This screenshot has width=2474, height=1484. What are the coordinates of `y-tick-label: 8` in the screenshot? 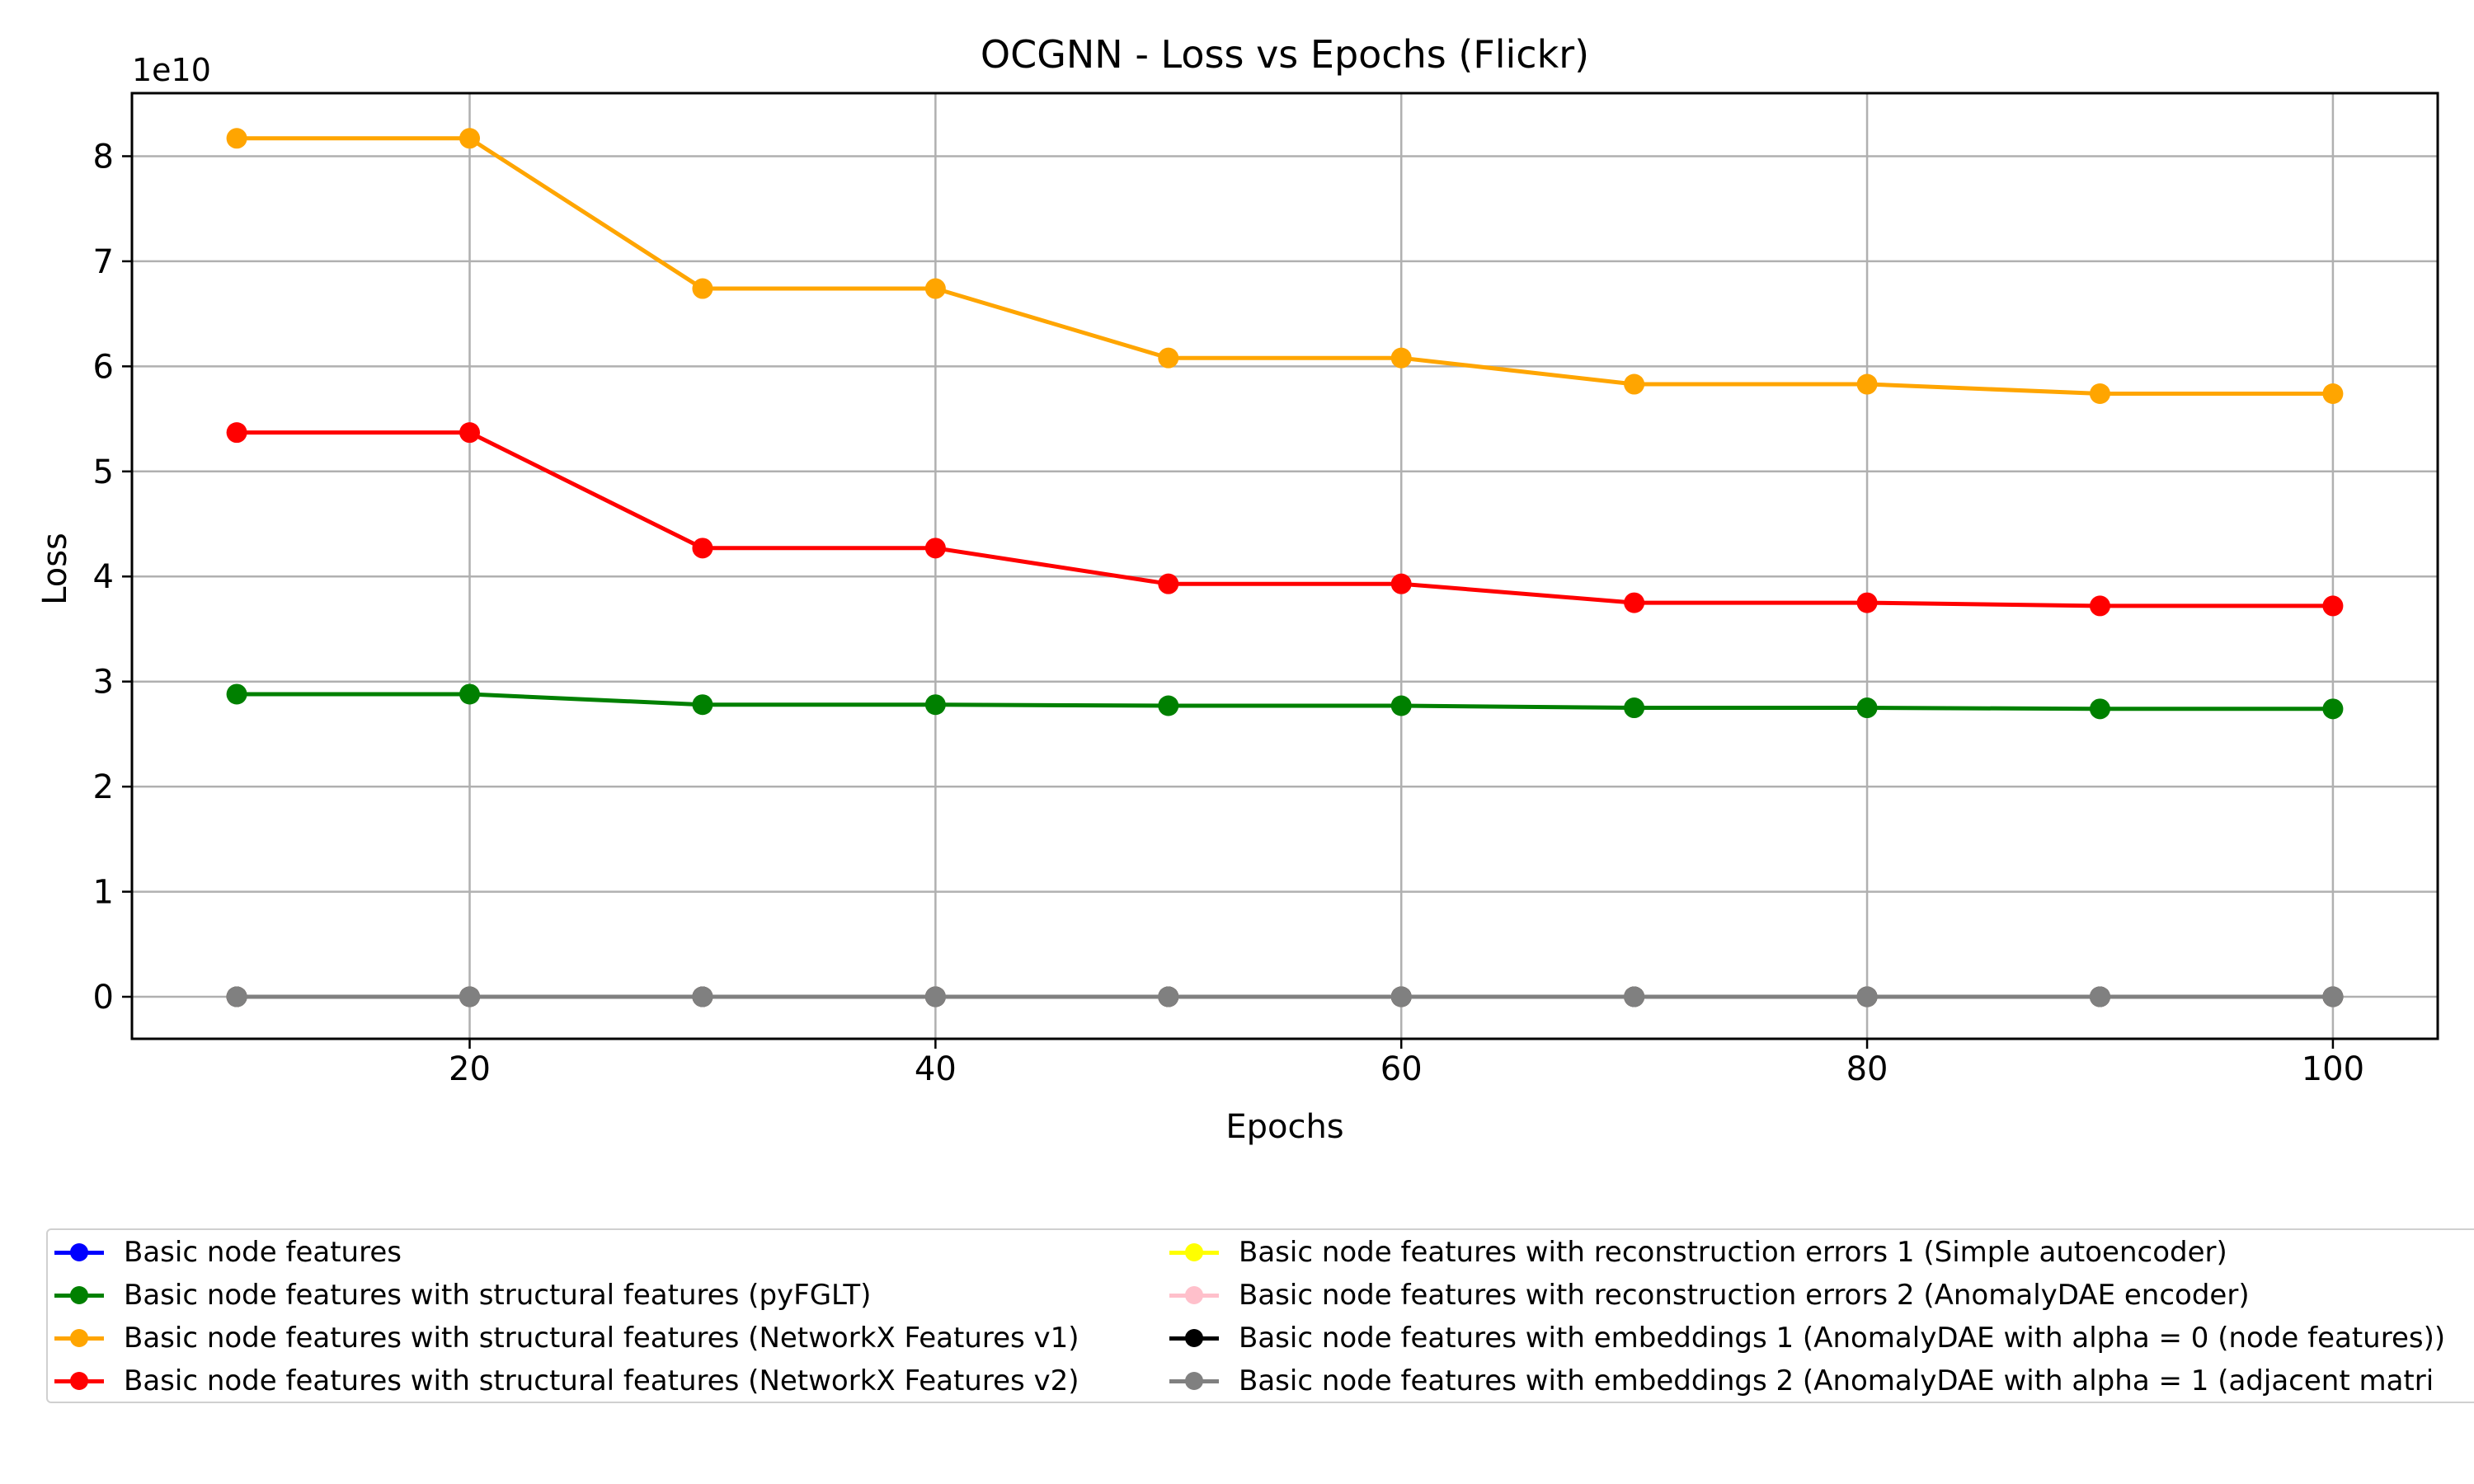 It's located at (103, 157).